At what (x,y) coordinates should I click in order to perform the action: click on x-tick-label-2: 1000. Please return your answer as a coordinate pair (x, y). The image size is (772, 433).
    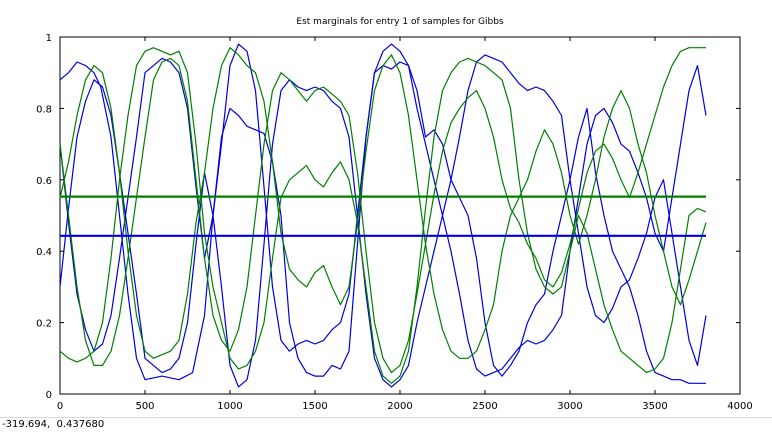
    Looking at the image, I should click on (229, 406).